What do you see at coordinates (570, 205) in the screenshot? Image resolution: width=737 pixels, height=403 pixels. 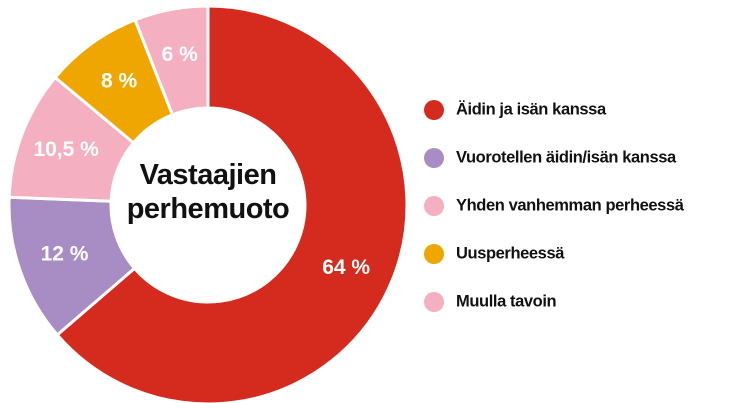 I see `legend-label: Yhden vanhemman perheessä` at bounding box center [570, 205].